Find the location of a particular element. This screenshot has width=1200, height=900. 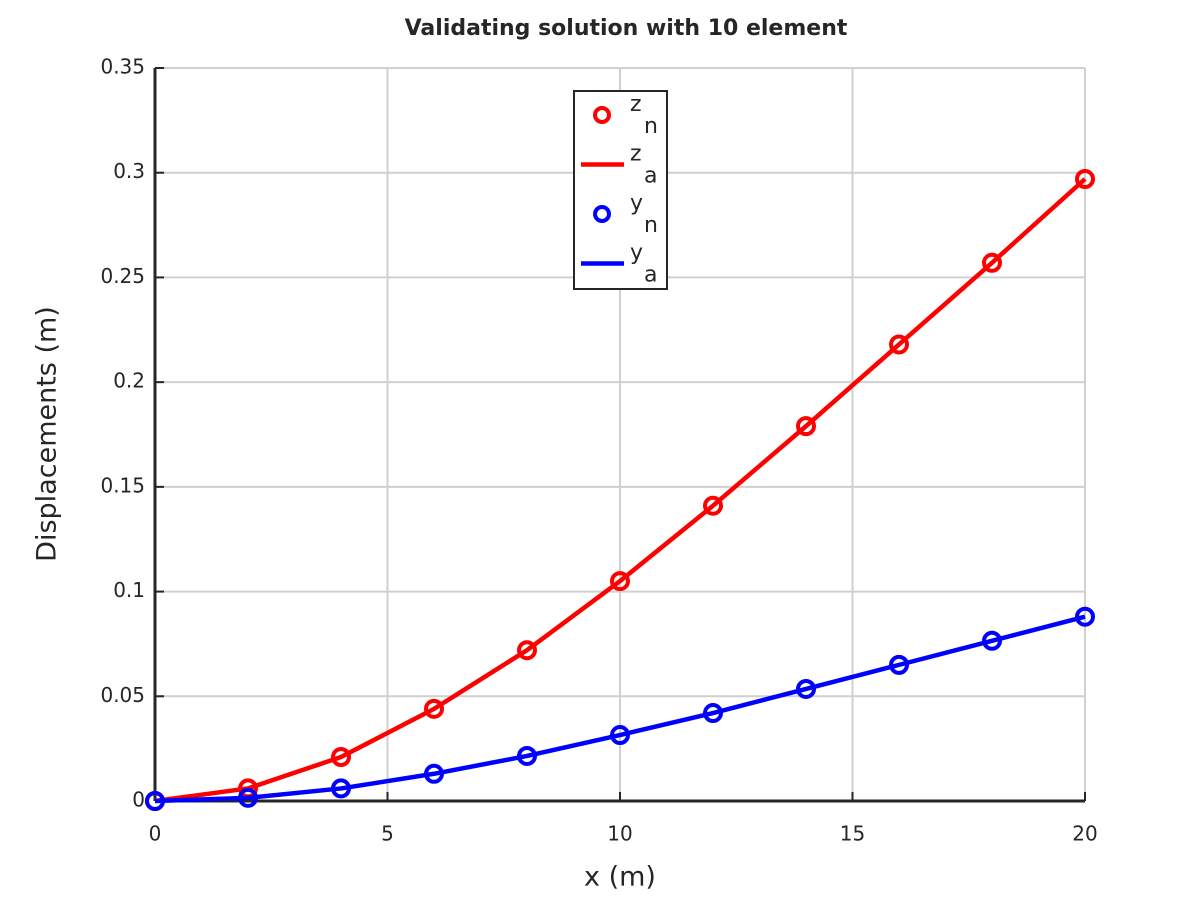

y-tick-label: 0.25 is located at coordinates (122, 276).